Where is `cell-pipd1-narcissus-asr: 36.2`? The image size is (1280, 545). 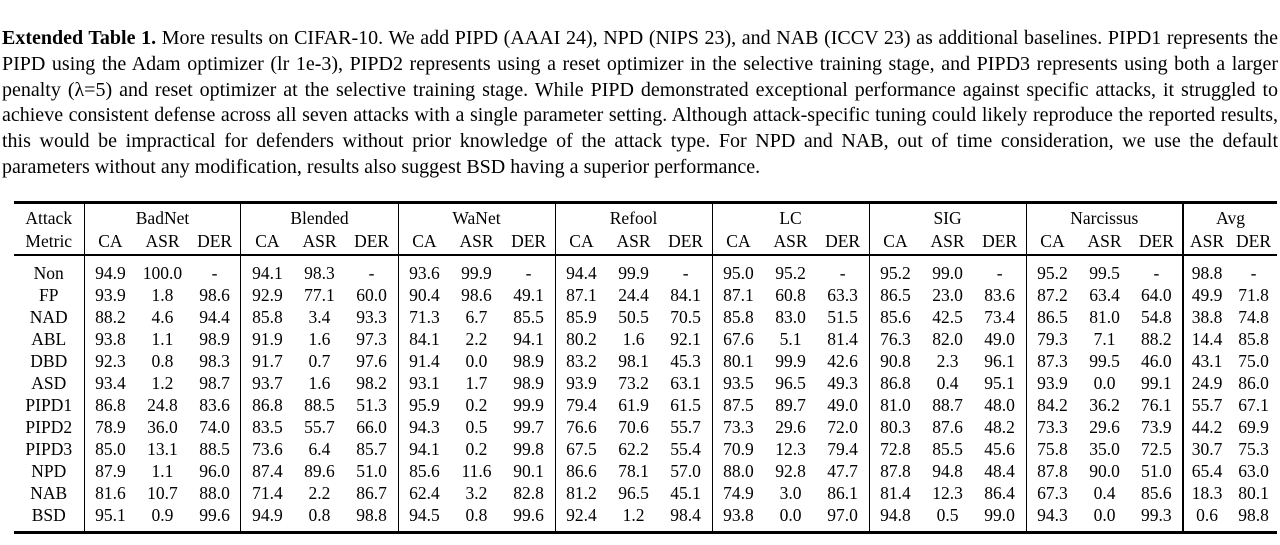 cell-pipd1-narcissus-asr: 36.2 is located at coordinates (1104, 405).